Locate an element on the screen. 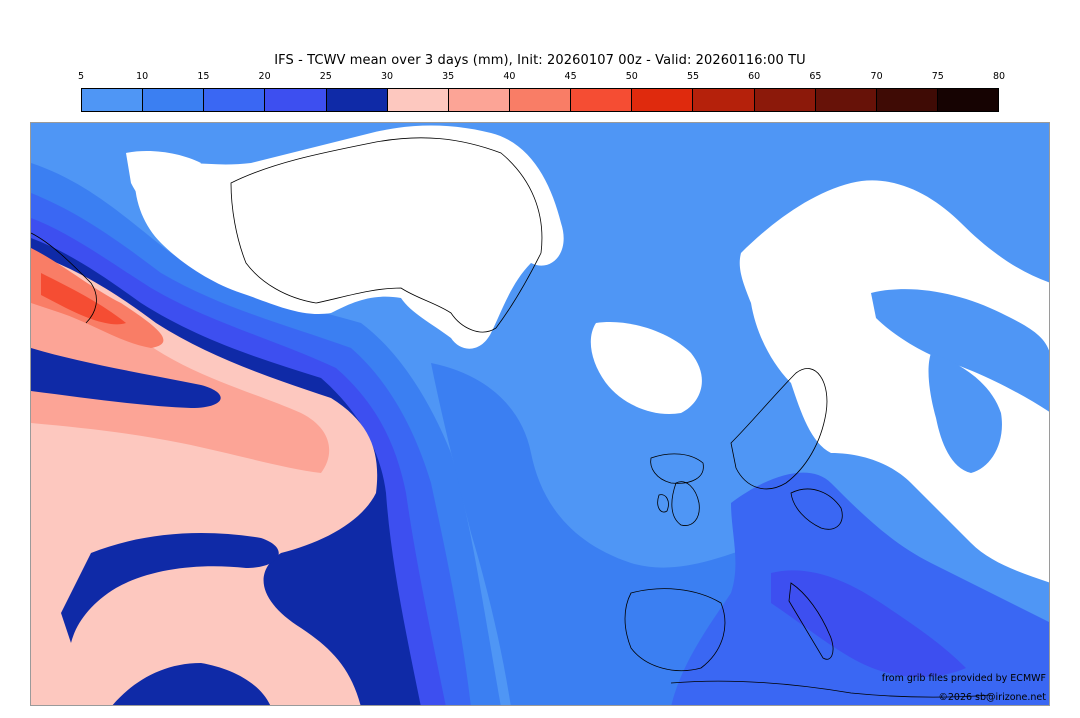 Image resolution: width=1080 pixels, height=718 pixels. band-45-50-core is located at coordinates (83, 299).